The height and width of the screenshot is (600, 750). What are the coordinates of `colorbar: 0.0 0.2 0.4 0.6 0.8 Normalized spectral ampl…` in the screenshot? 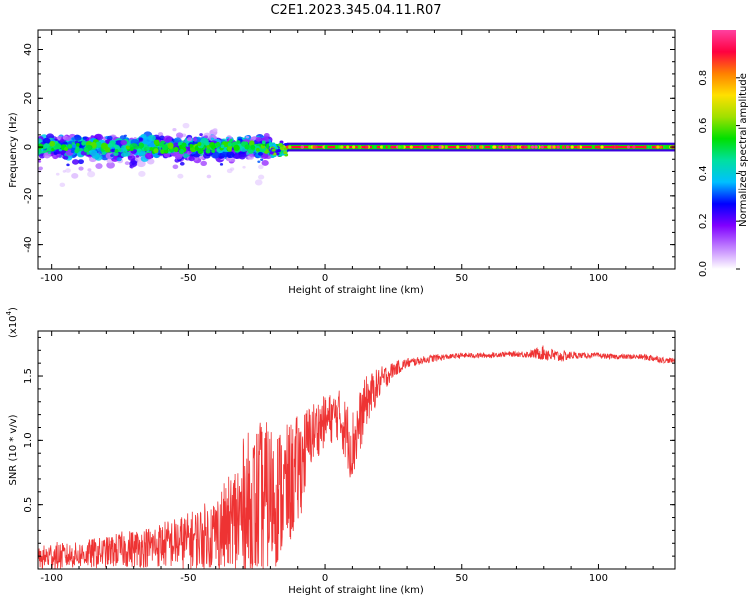 It's located at (723, 153).